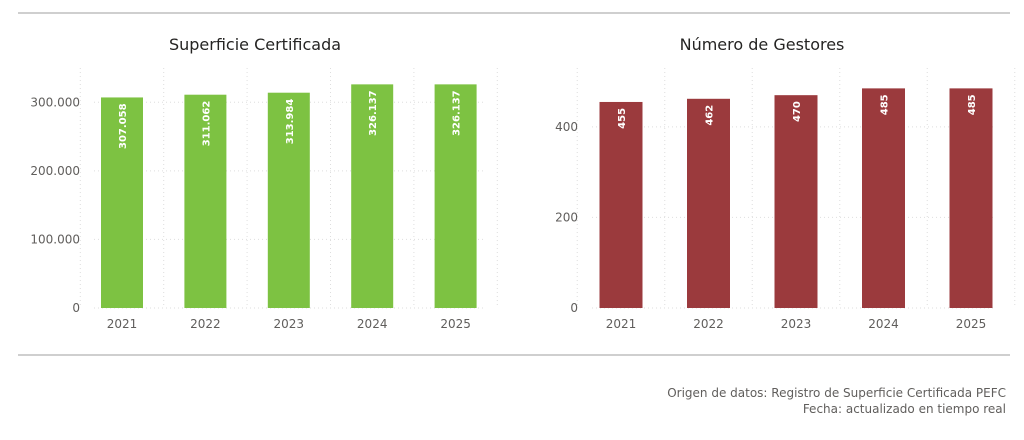 The height and width of the screenshot is (440, 1024). Describe the element at coordinates (123, 126) in the screenshot. I see `bar-value-label: 307.058` at that location.